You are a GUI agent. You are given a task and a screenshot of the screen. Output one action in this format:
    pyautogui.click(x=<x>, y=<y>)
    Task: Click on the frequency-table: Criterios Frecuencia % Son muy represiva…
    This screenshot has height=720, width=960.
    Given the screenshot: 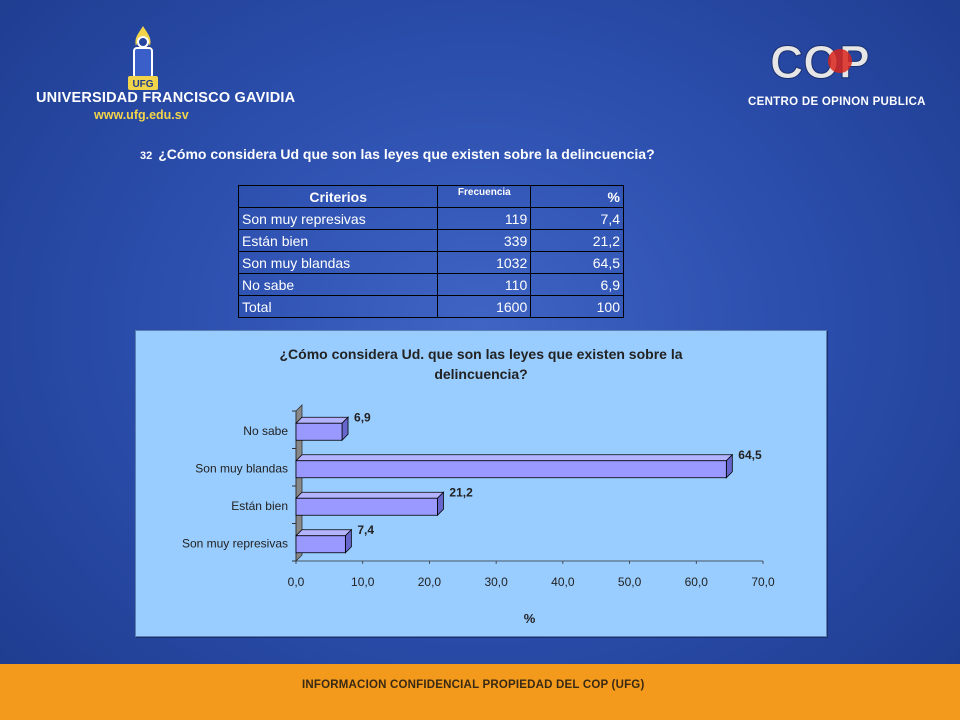 What is the action you would take?
    pyautogui.click(x=430, y=251)
    